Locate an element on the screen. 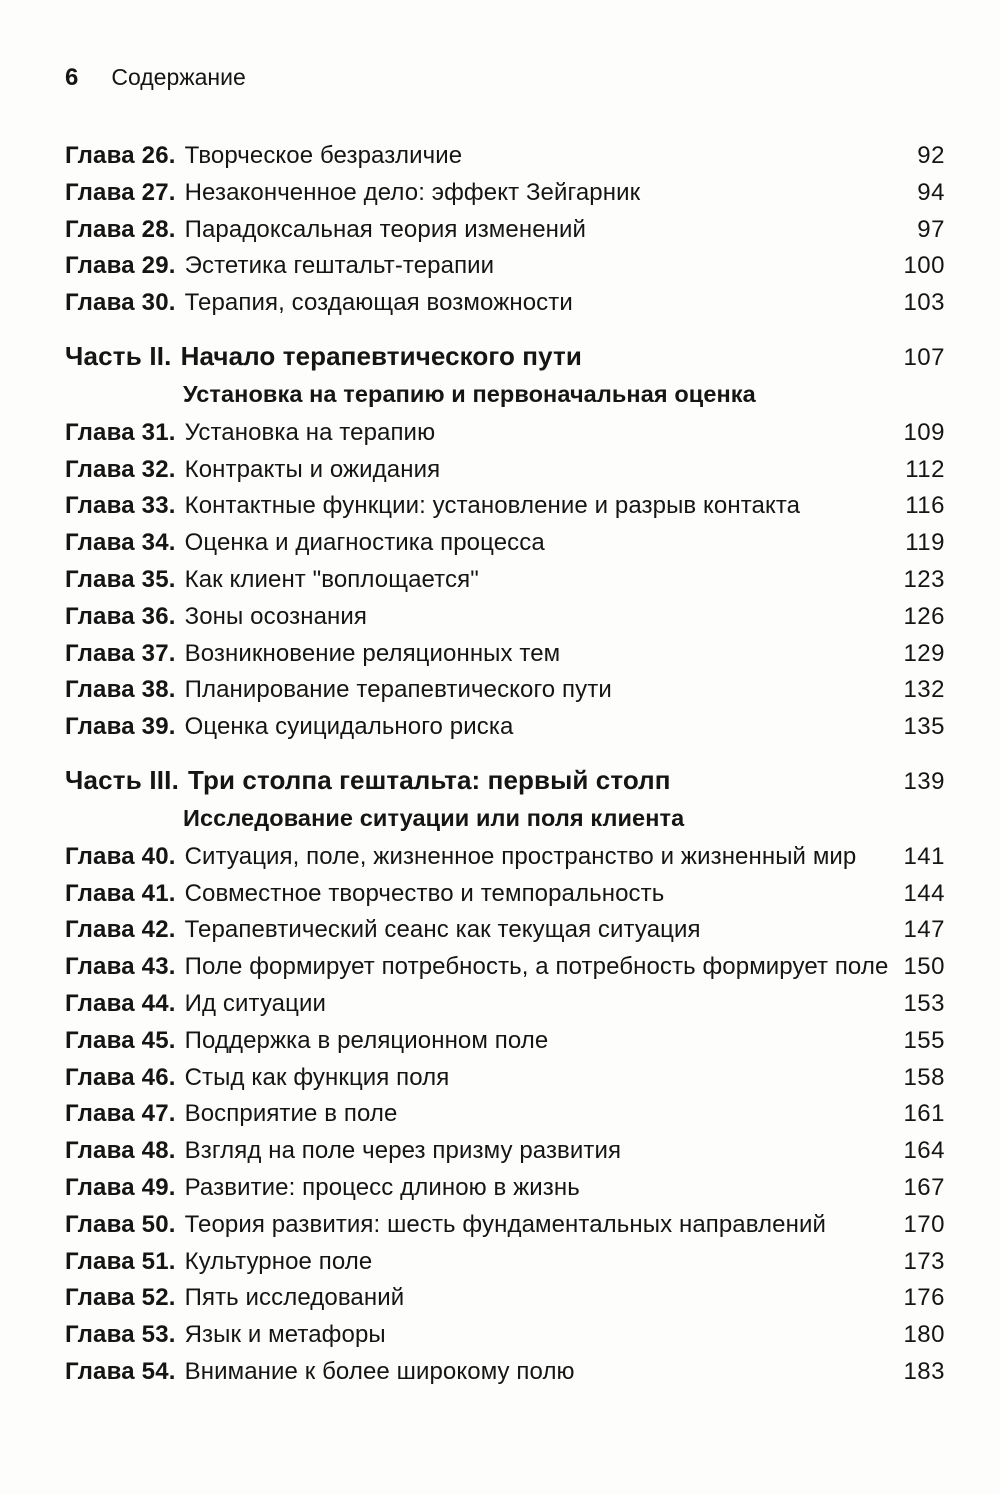 The height and width of the screenshot is (1494, 1000). chapter-title: Эстетика гештальт-терапии is located at coordinates (339, 266).